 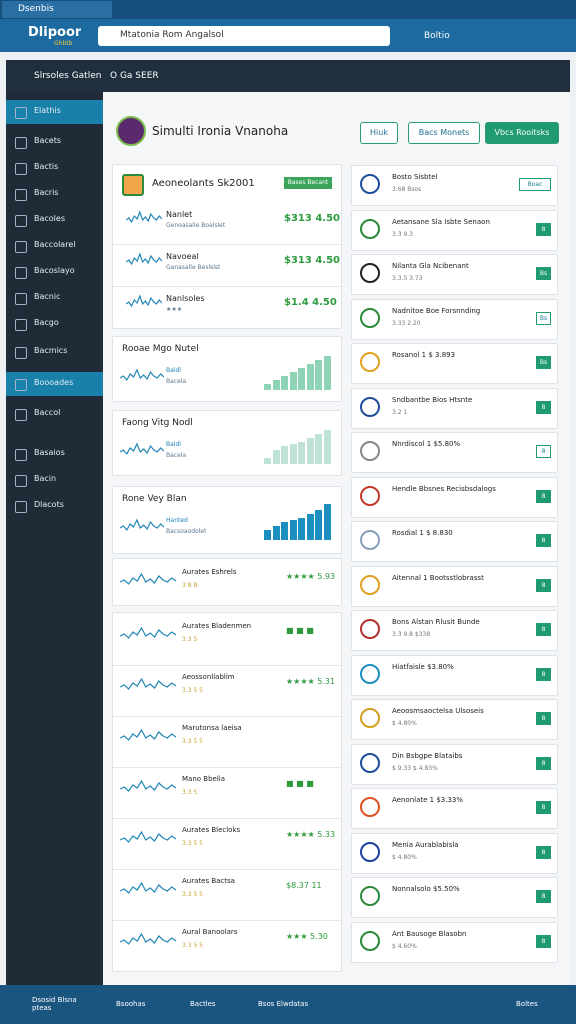 I want to click on taskbar-item: Bactles, so click(x=203, y=1004).